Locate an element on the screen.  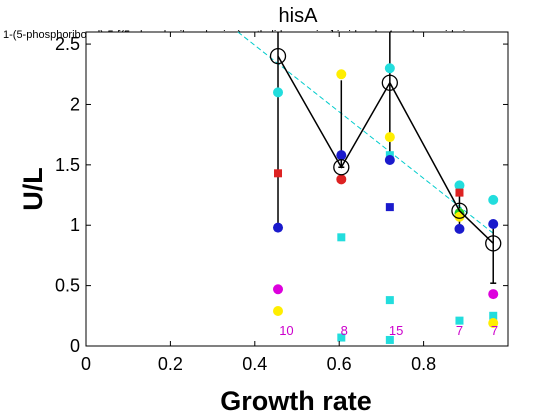
count-label: 8 is located at coordinates (344, 330).